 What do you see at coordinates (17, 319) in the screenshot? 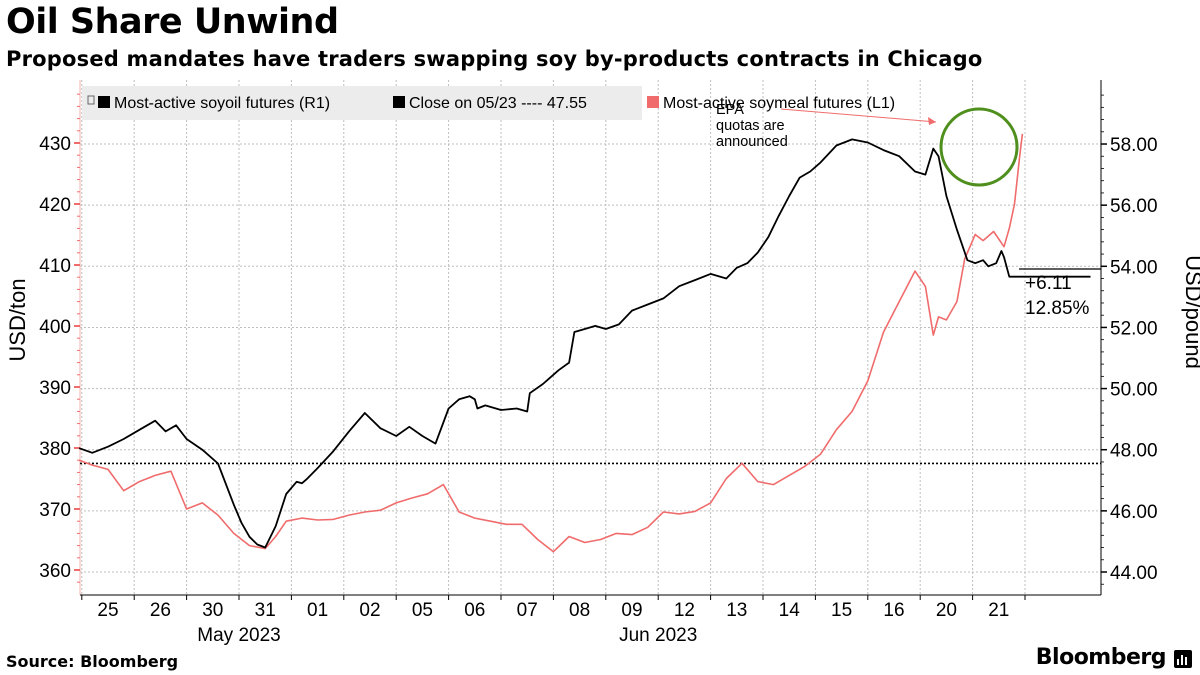
I see `left-axis-label: USD/ton` at bounding box center [17, 319].